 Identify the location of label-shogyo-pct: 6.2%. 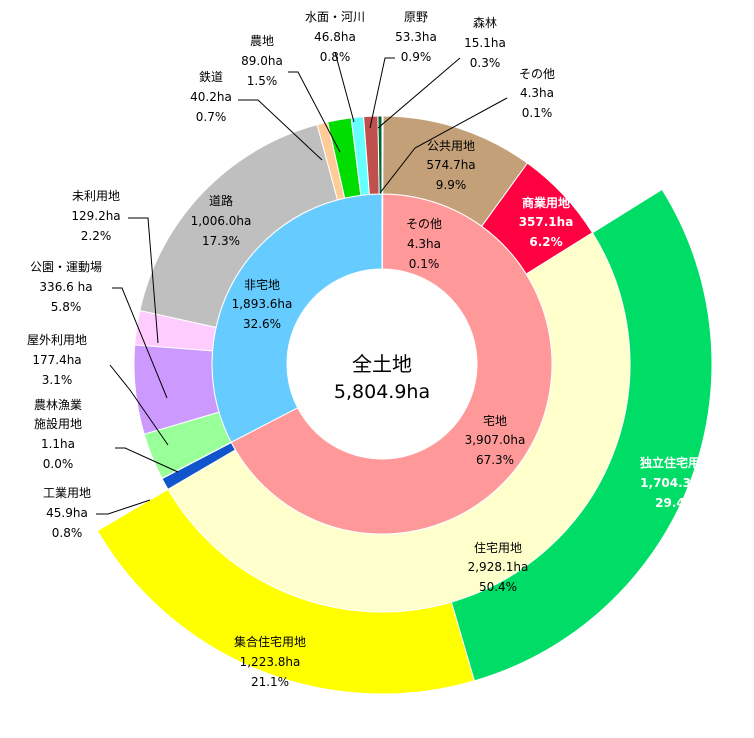
(545, 242).